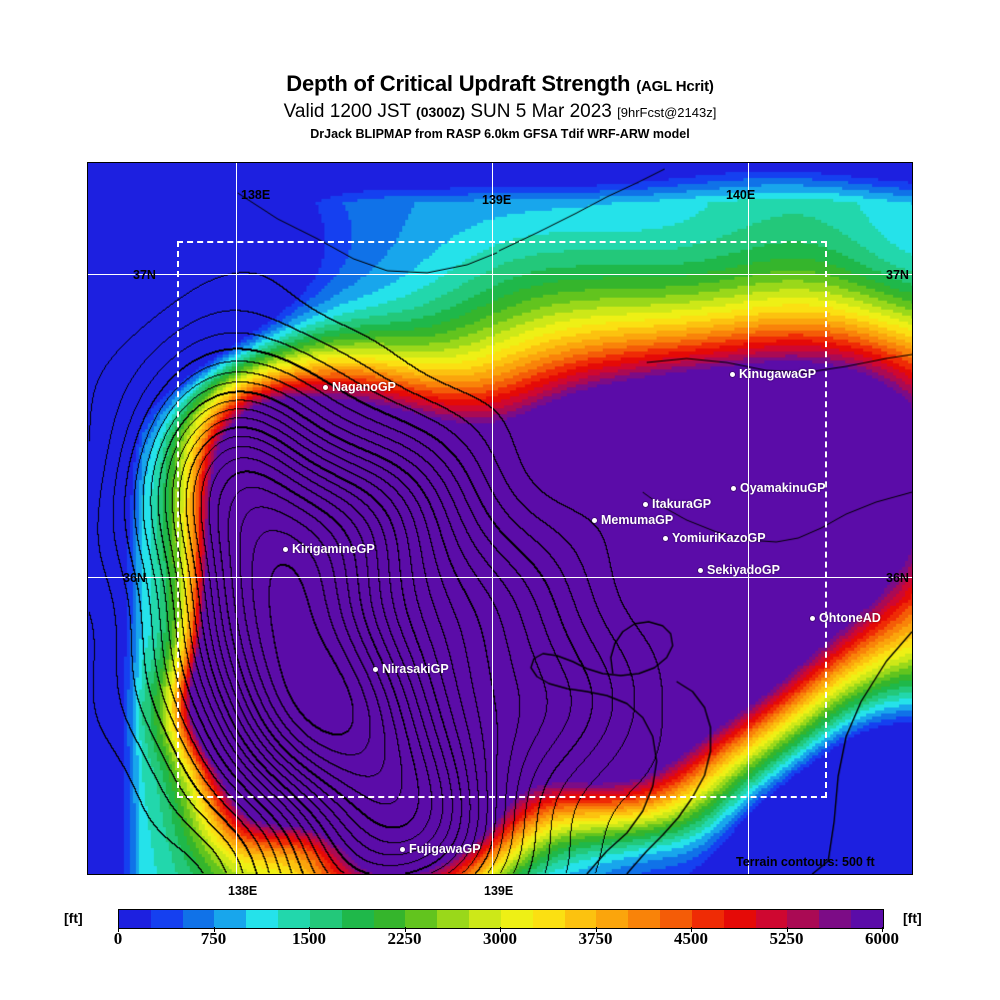  What do you see at coordinates (667, 112) in the screenshot?
I see `forecast-stamp: [9hrFcst@2143z]` at bounding box center [667, 112].